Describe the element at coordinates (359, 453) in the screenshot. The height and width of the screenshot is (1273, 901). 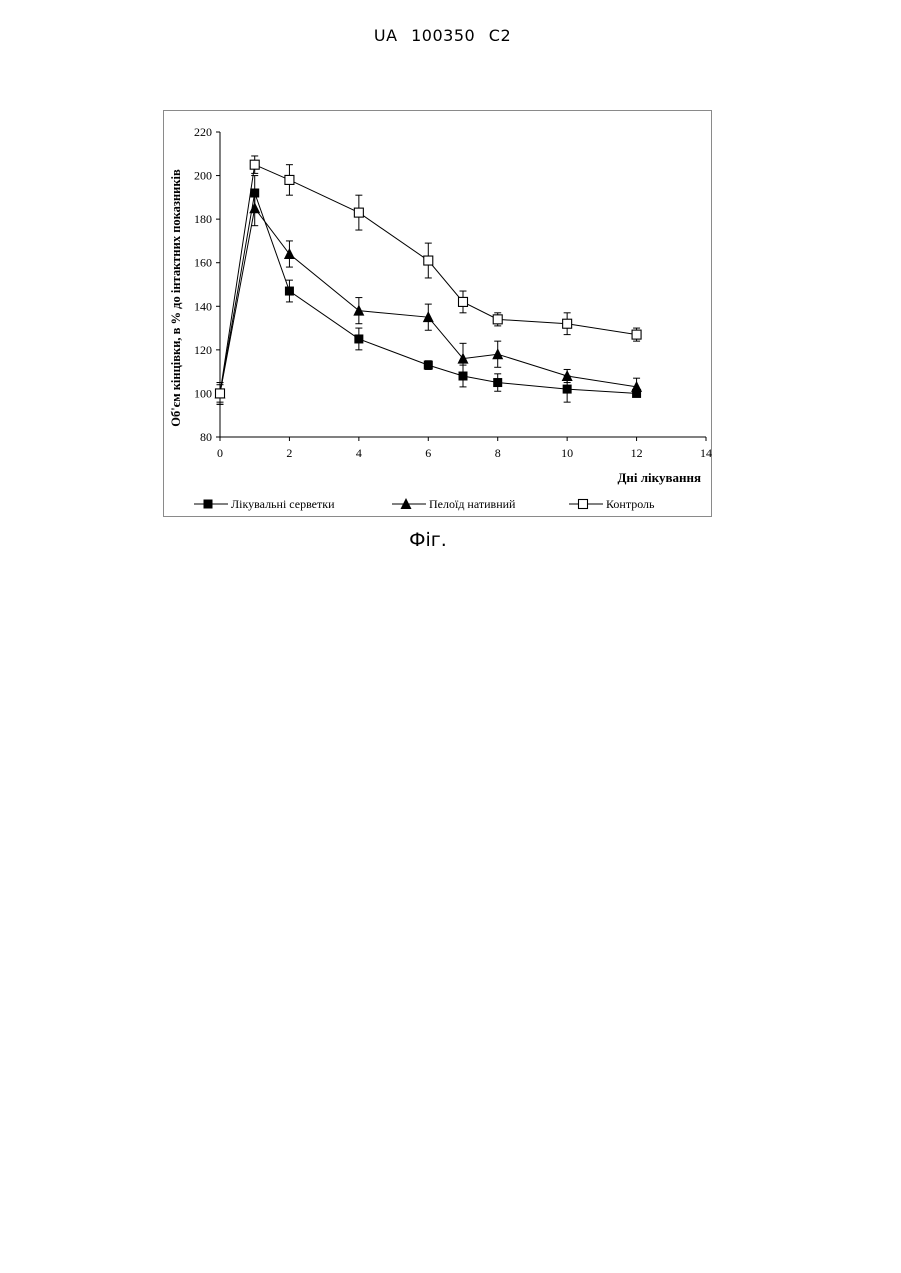
I see `x-tick-label: 4` at that location.